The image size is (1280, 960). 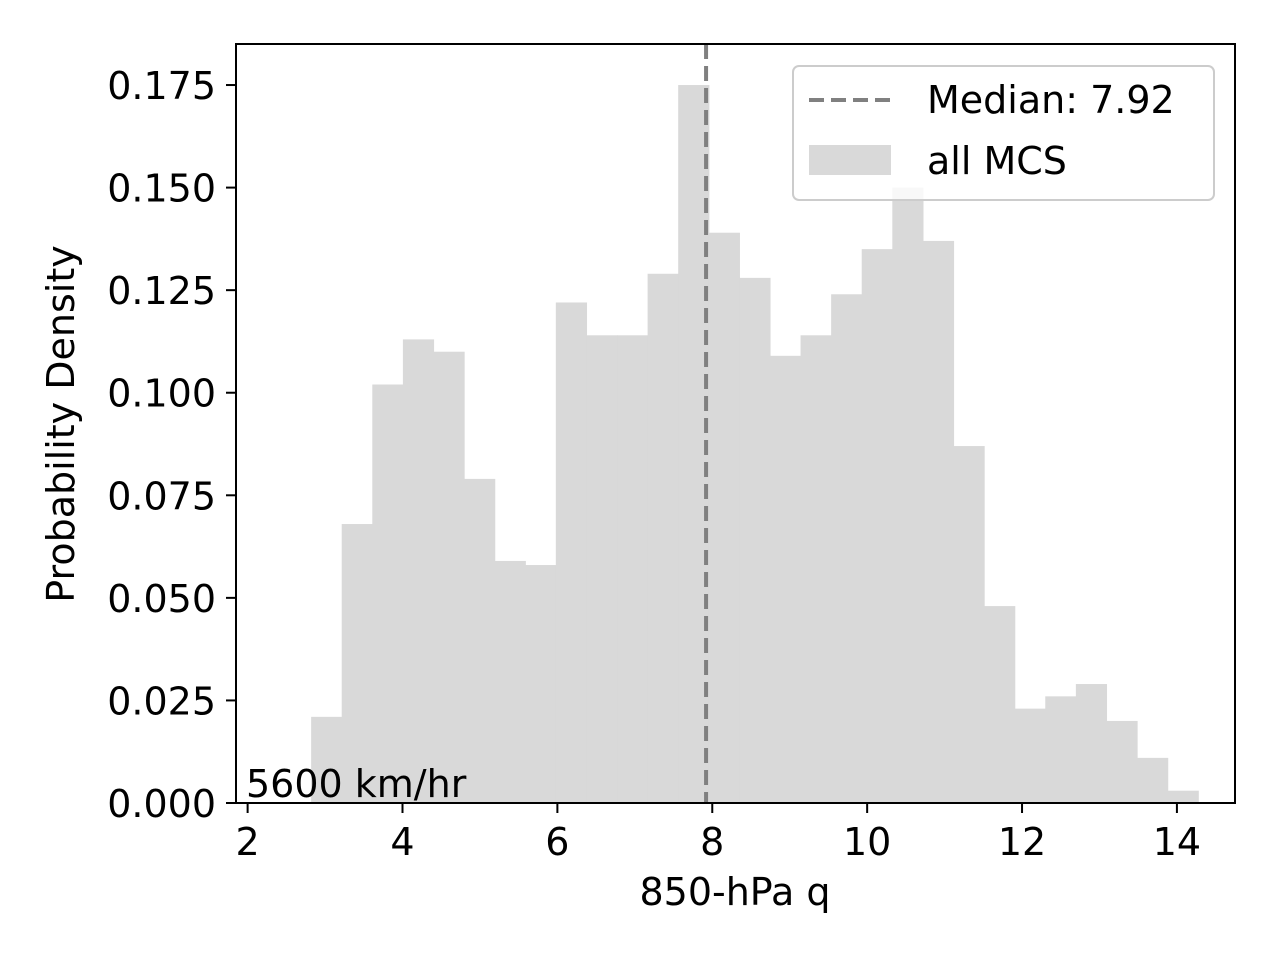 I want to click on x-axis-ticks: 2 4 6 8 10 12 14, so click(x=718, y=833).